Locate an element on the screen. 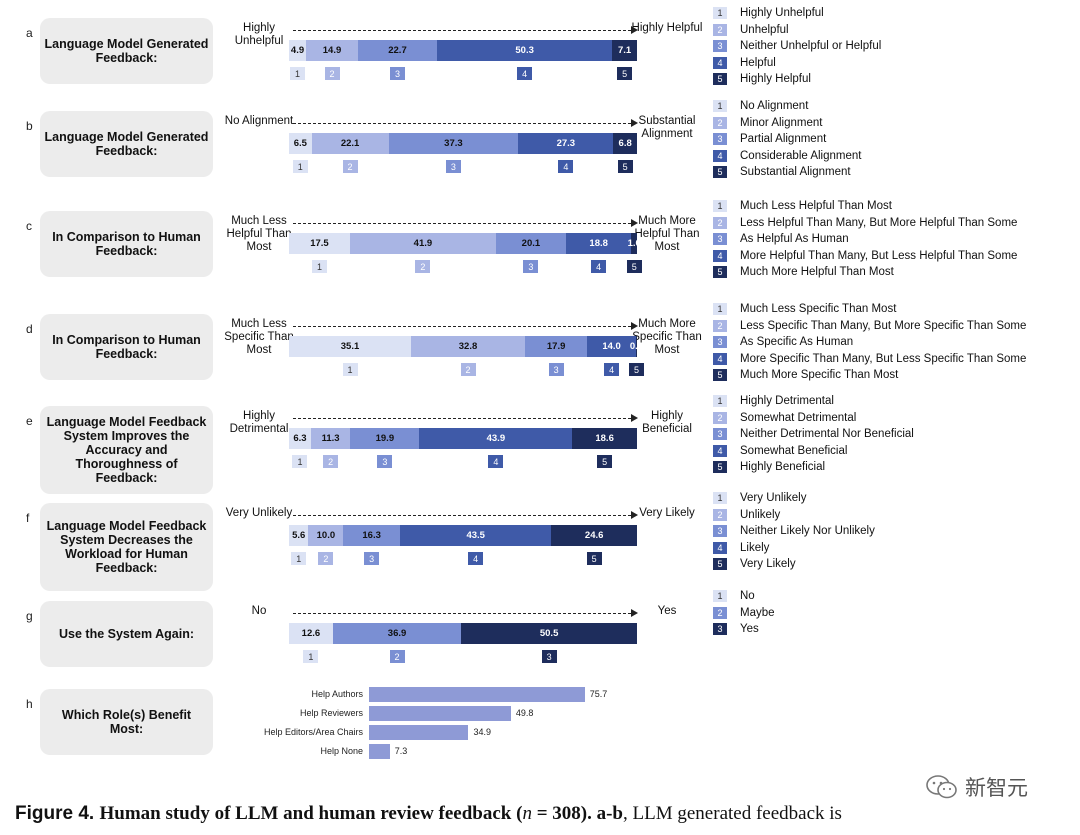 The height and width of the screenshot is (835, 1080). bar-segment-5: 6.8 is located at coordinates (625, 143).